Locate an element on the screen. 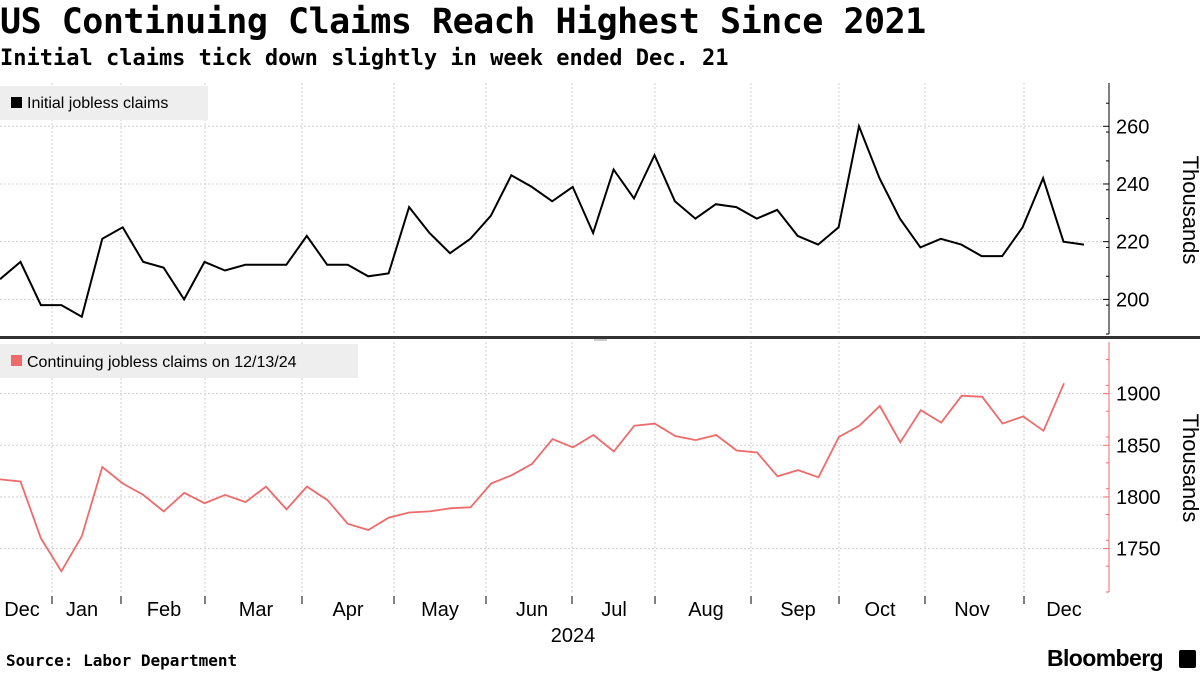  bloomberg-logo: Bloomberg is located at coordinates (1105, 658).